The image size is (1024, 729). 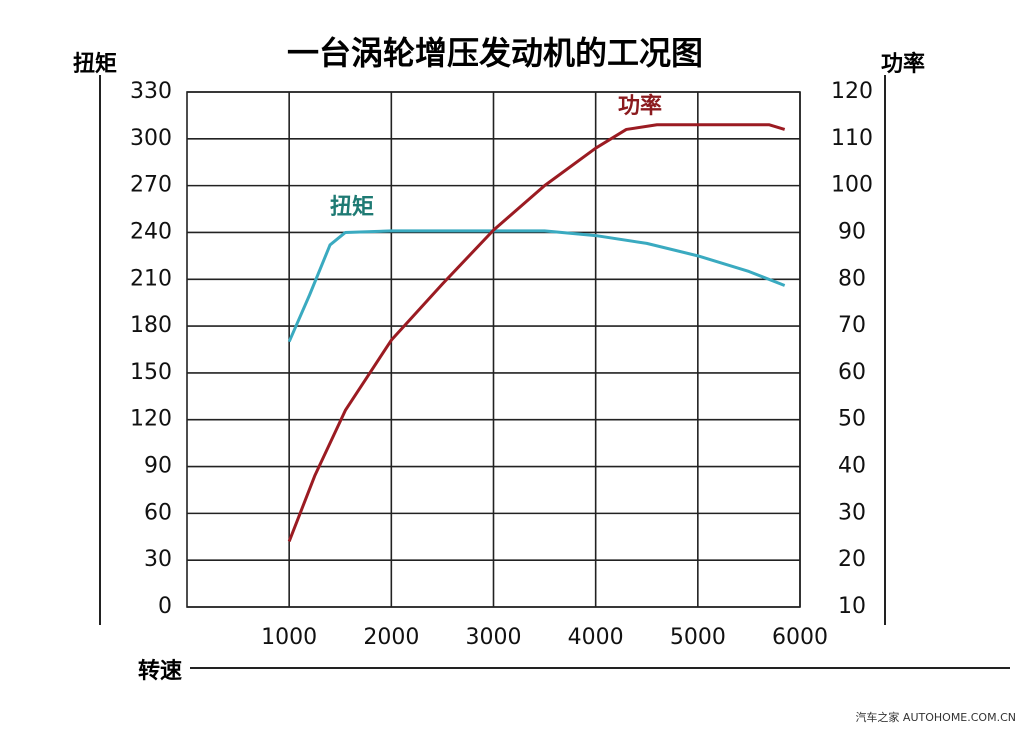 I want to click on y2-tick-label: 80, so click(x=852, y=278).